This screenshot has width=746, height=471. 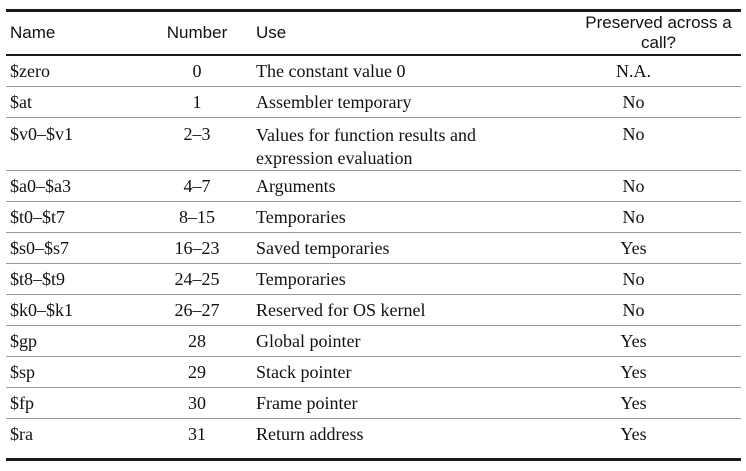 What do you see at coordinates (197, 372) in the screenshot?
I see `register-number: 29` at bounding box center [197, 372].